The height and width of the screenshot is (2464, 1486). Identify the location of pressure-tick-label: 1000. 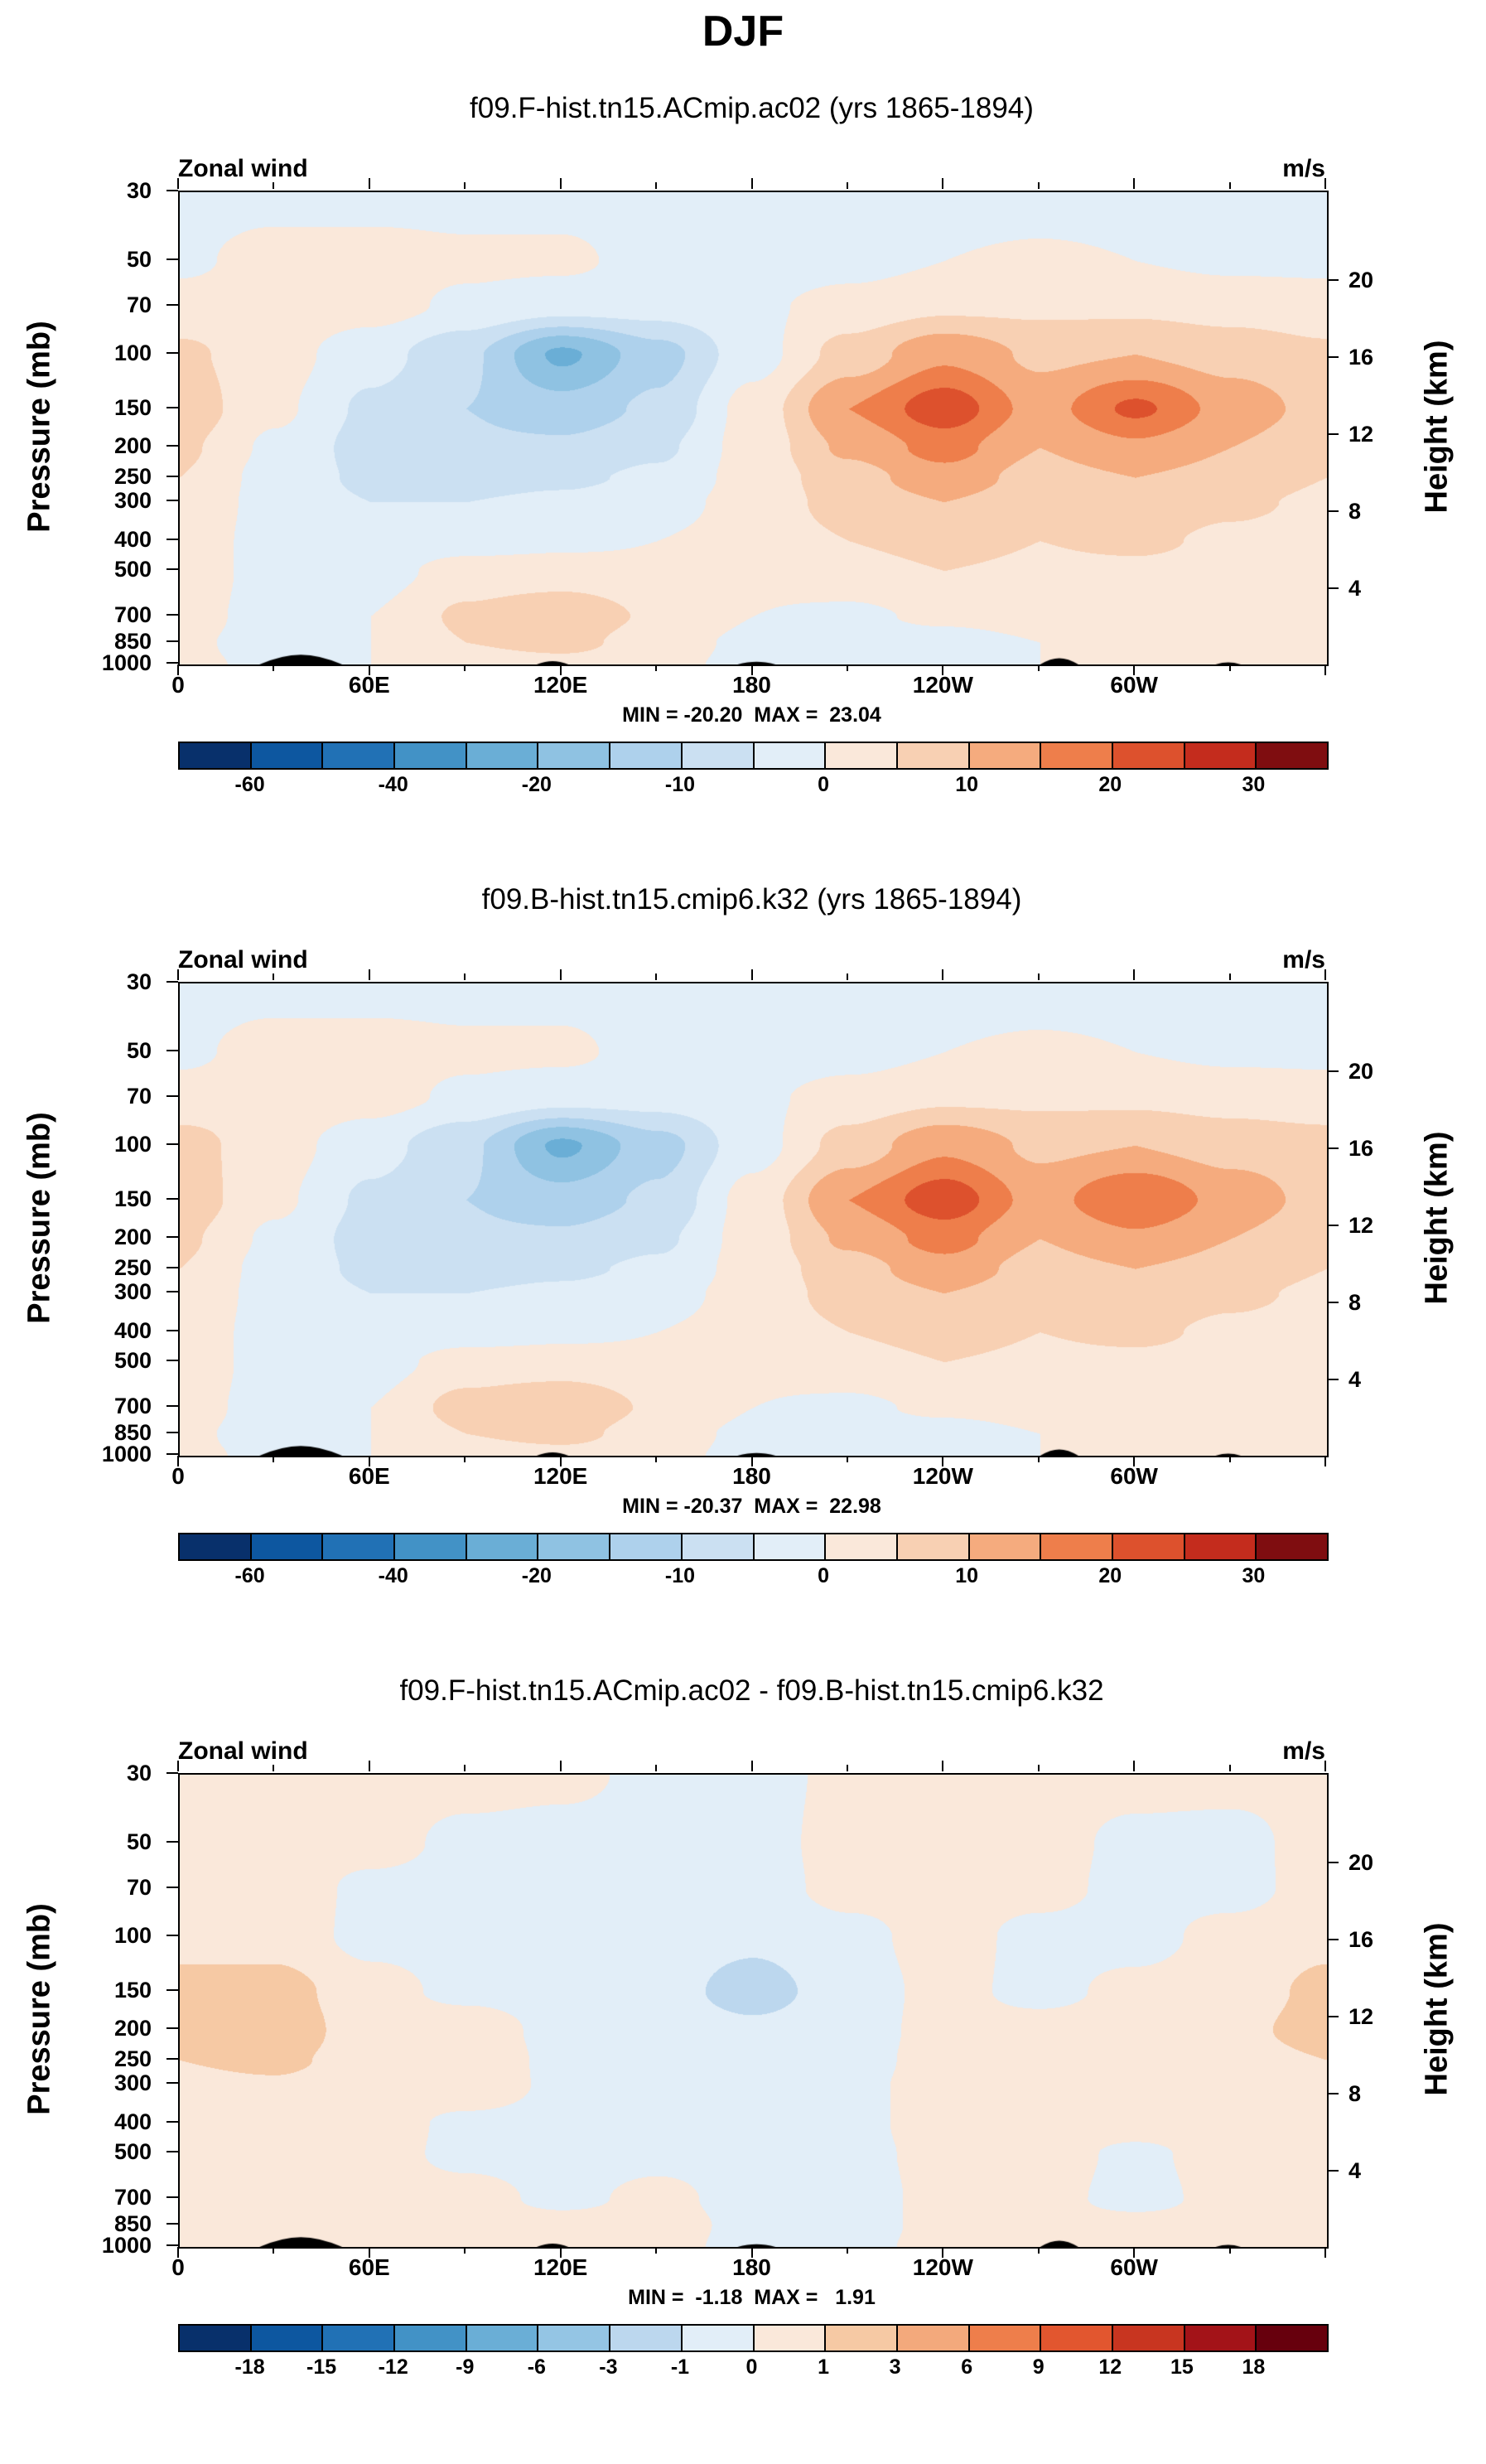
(127, 662).